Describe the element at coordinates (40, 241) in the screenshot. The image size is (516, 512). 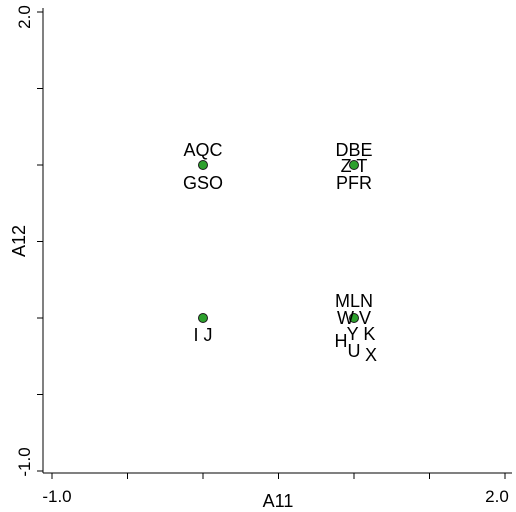
I see `y-axis-ticks` at that location.